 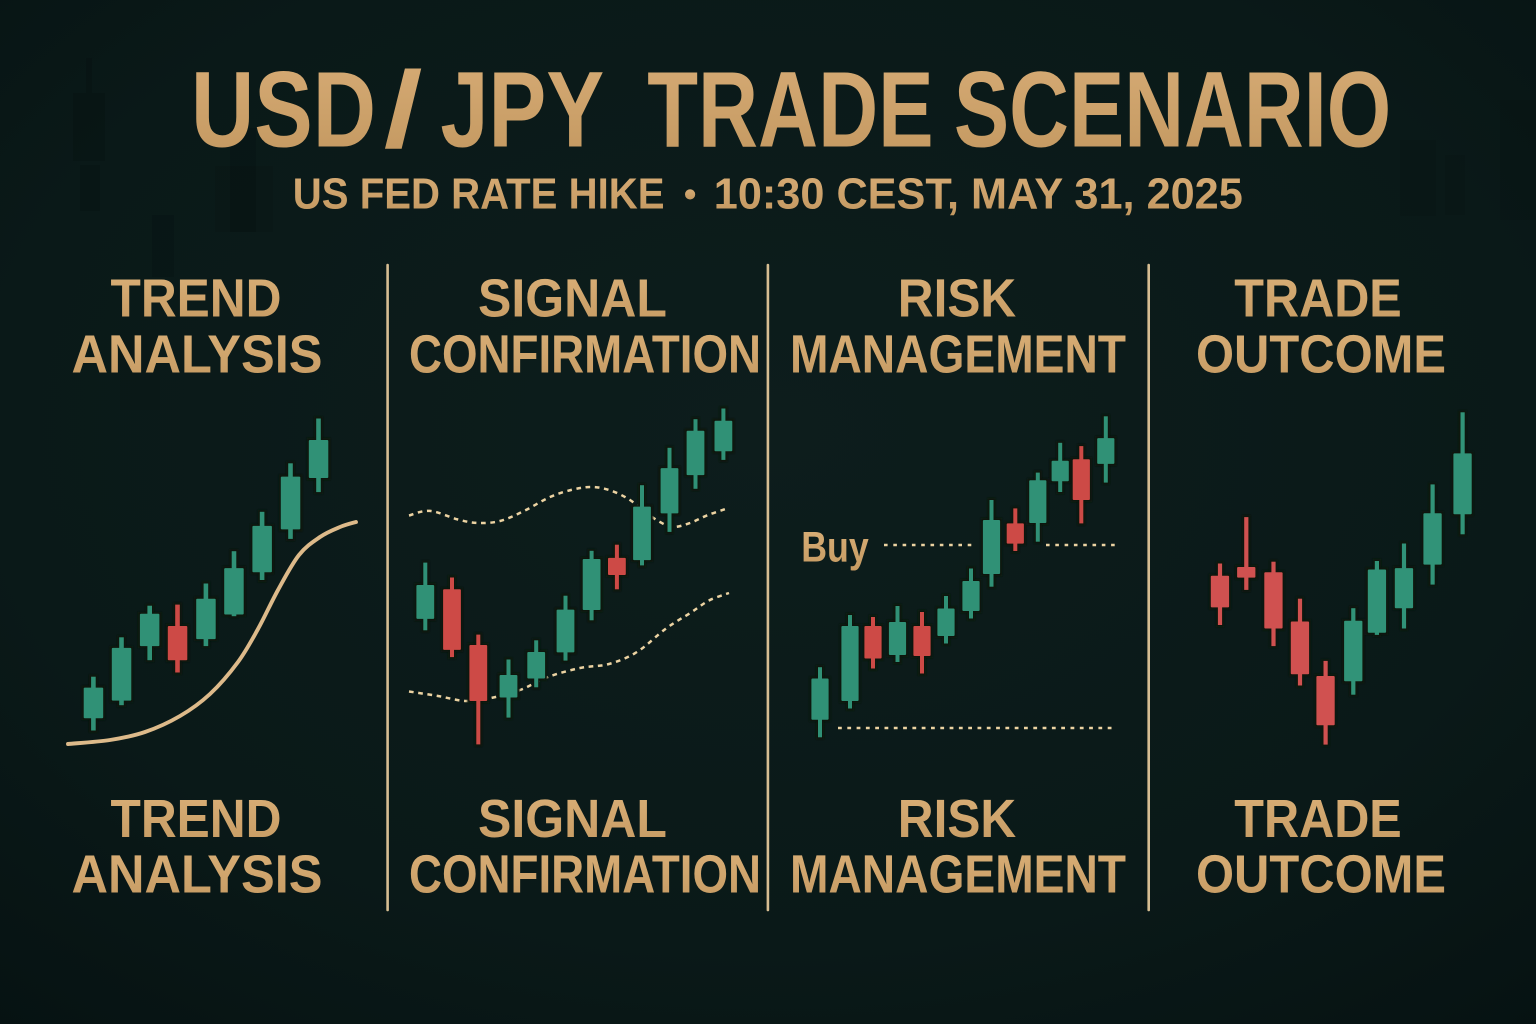 What do you see at coordinates (835, 548) in the screenshot?
I see `svg-text: Buy` at bounding box center [835, 548].